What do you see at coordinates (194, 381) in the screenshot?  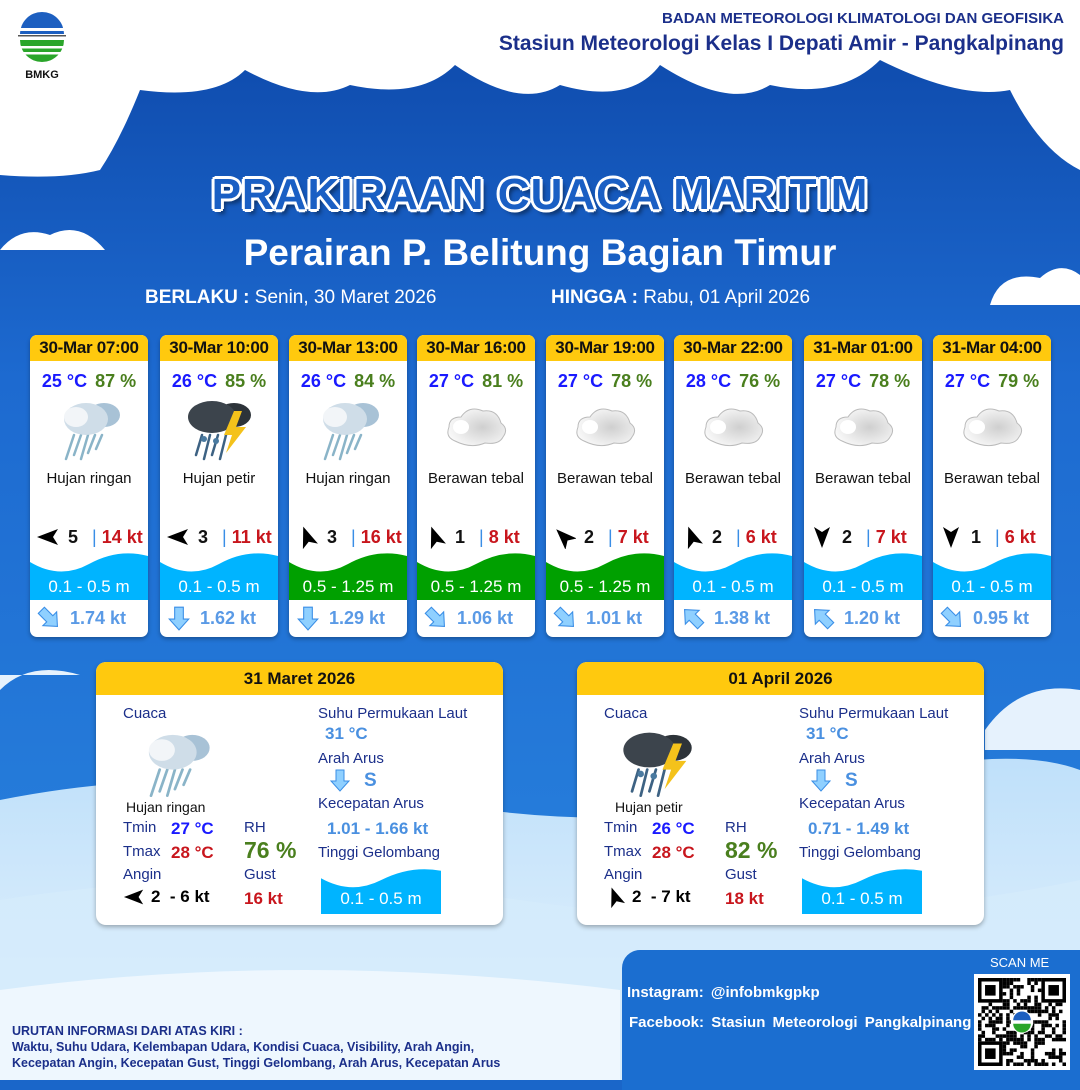 I see `temperature: 26 °C` at bounding box center [194, 381].